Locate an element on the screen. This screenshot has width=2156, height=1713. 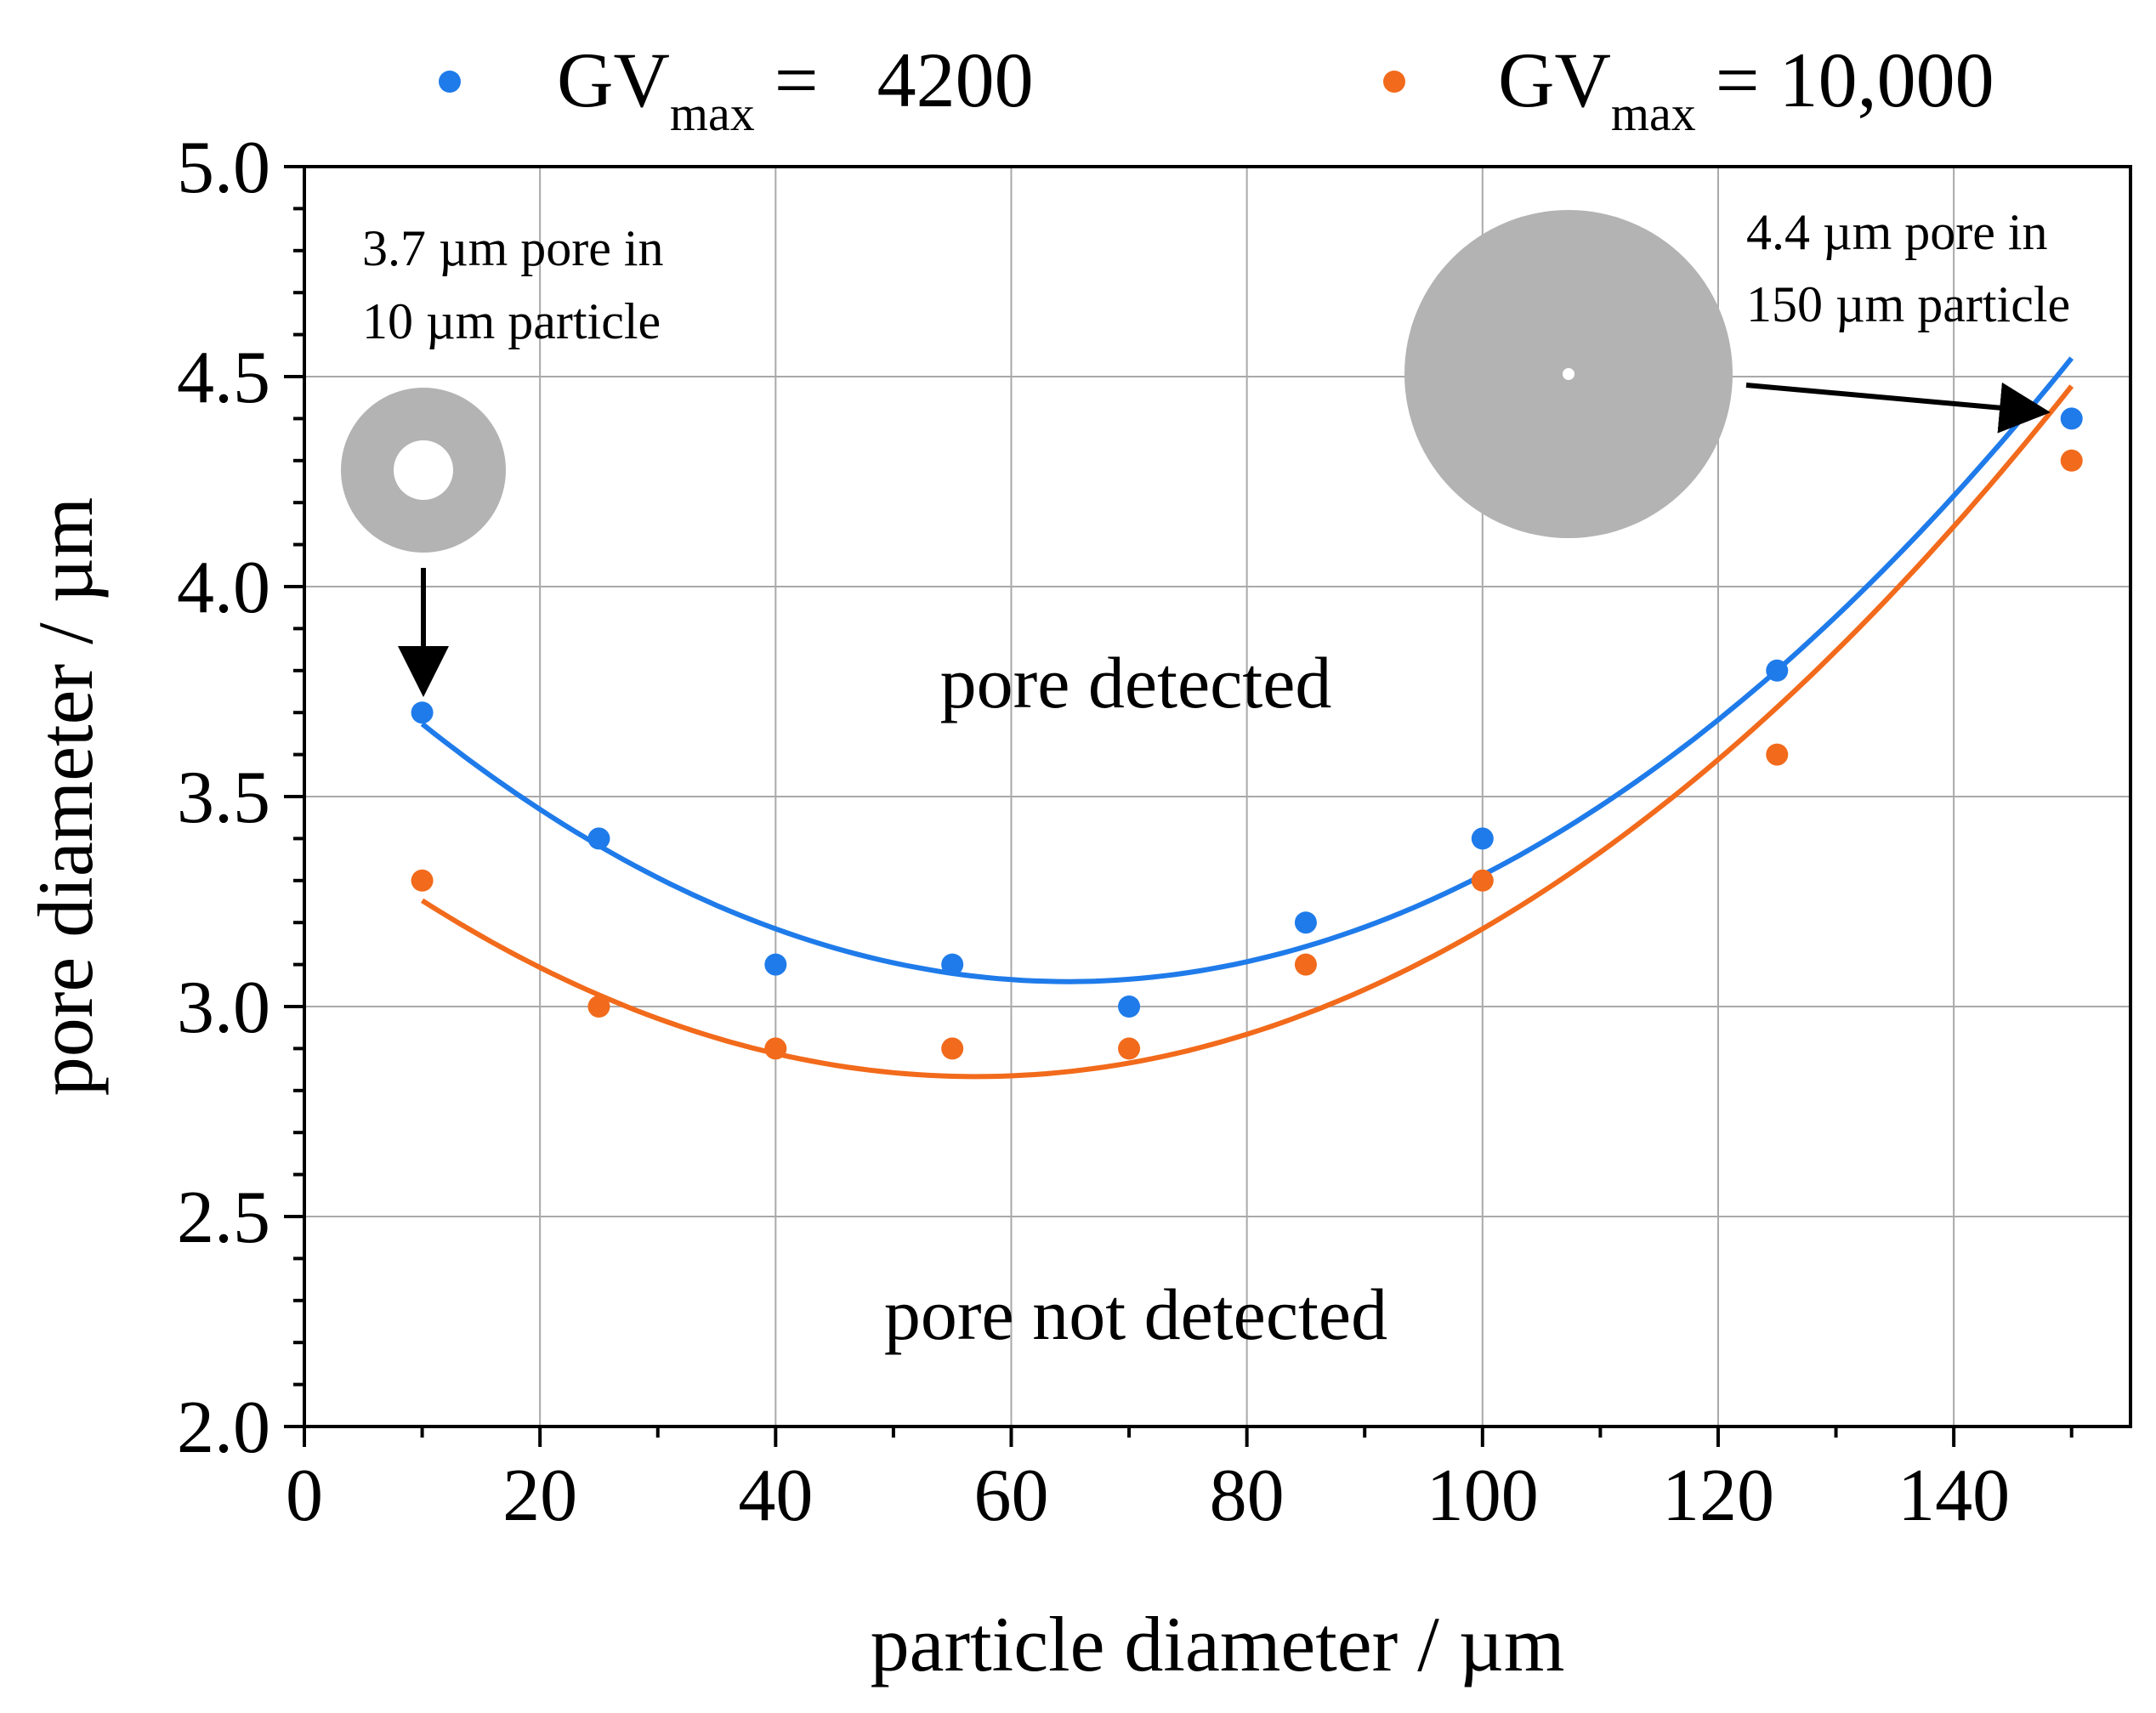
y-tick-label: 3.0 is located at coordinates (223, 1008).